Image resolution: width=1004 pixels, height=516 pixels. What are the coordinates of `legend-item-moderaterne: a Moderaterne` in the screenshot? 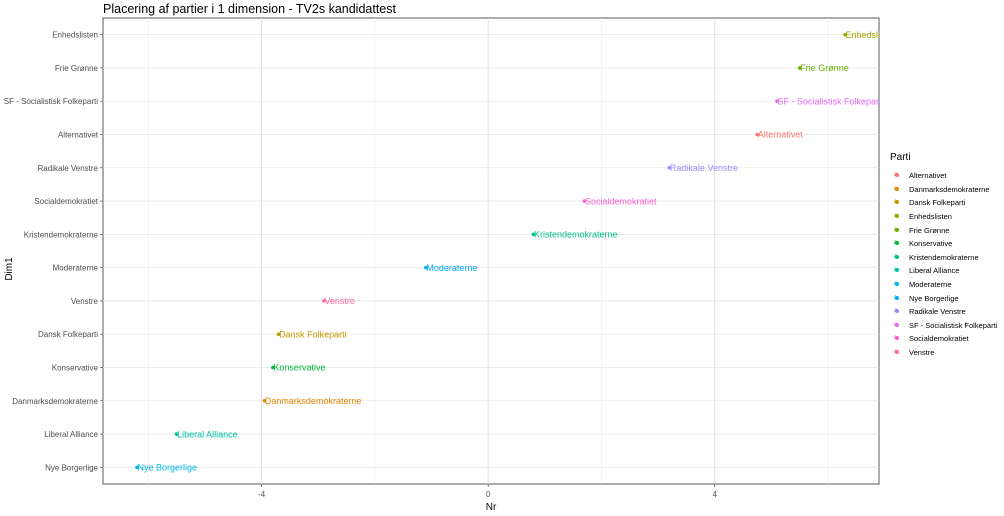 It's located at (943, 285).